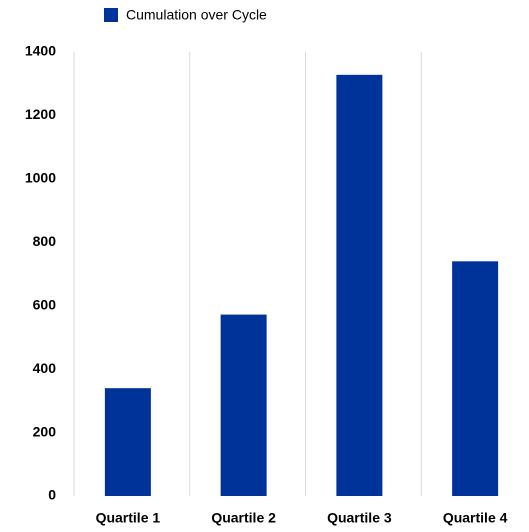  I want to click on y-tick-label: 800, so click(45, 241).